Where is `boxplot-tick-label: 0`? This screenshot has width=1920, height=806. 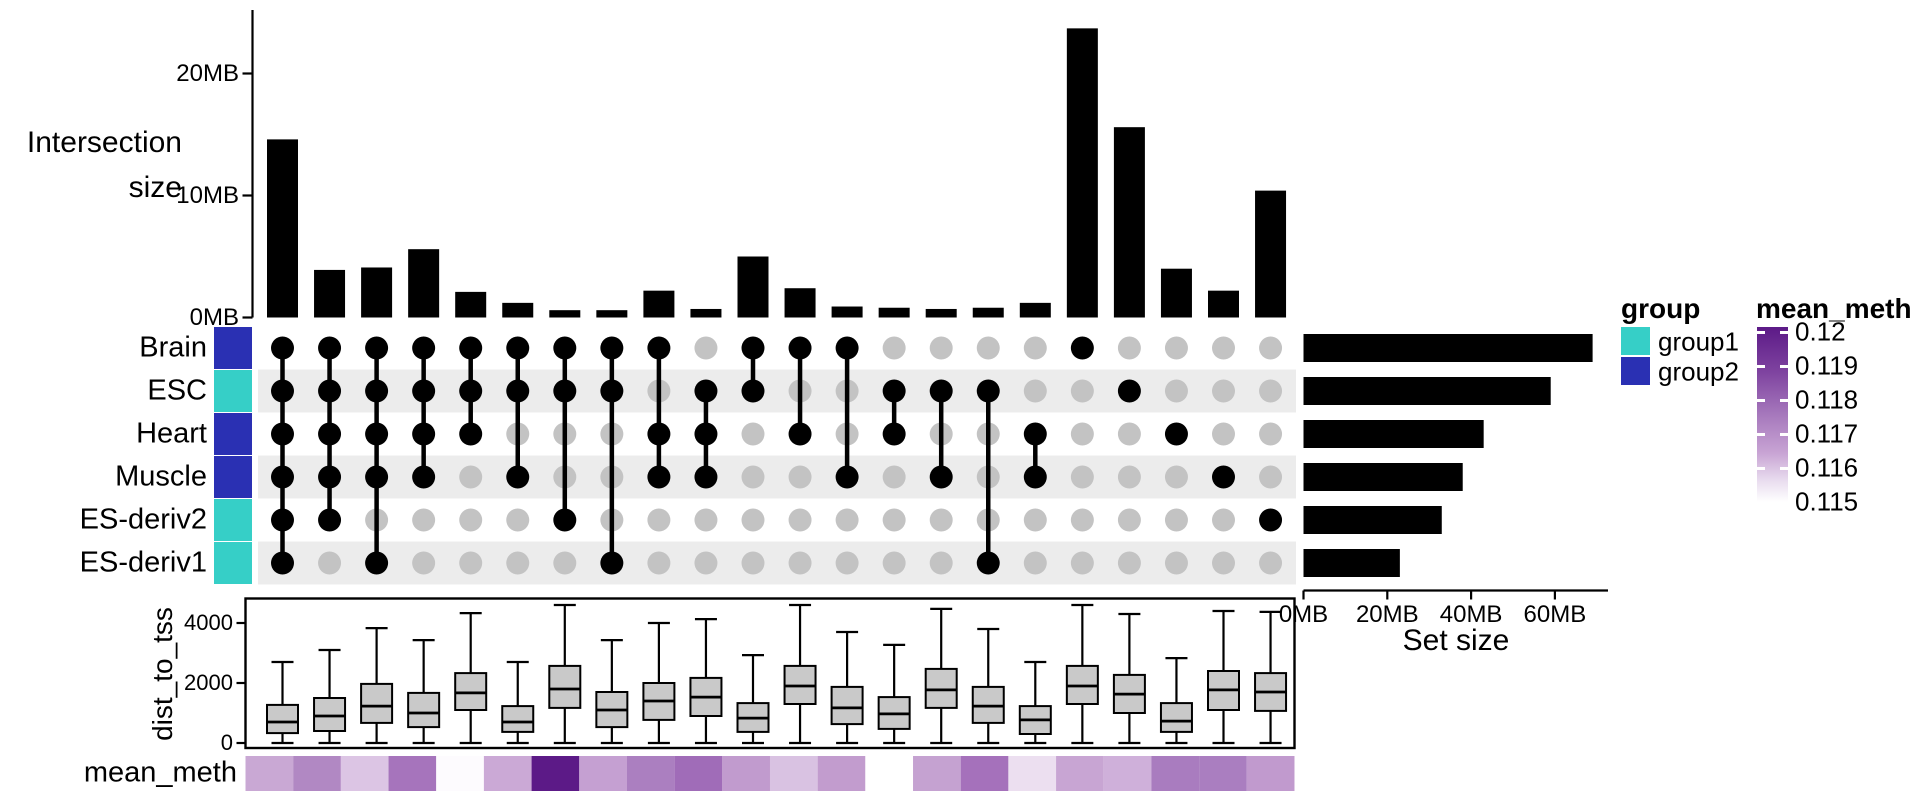 boxplot-tick-label: 0 is located at coordinates (226, 742).